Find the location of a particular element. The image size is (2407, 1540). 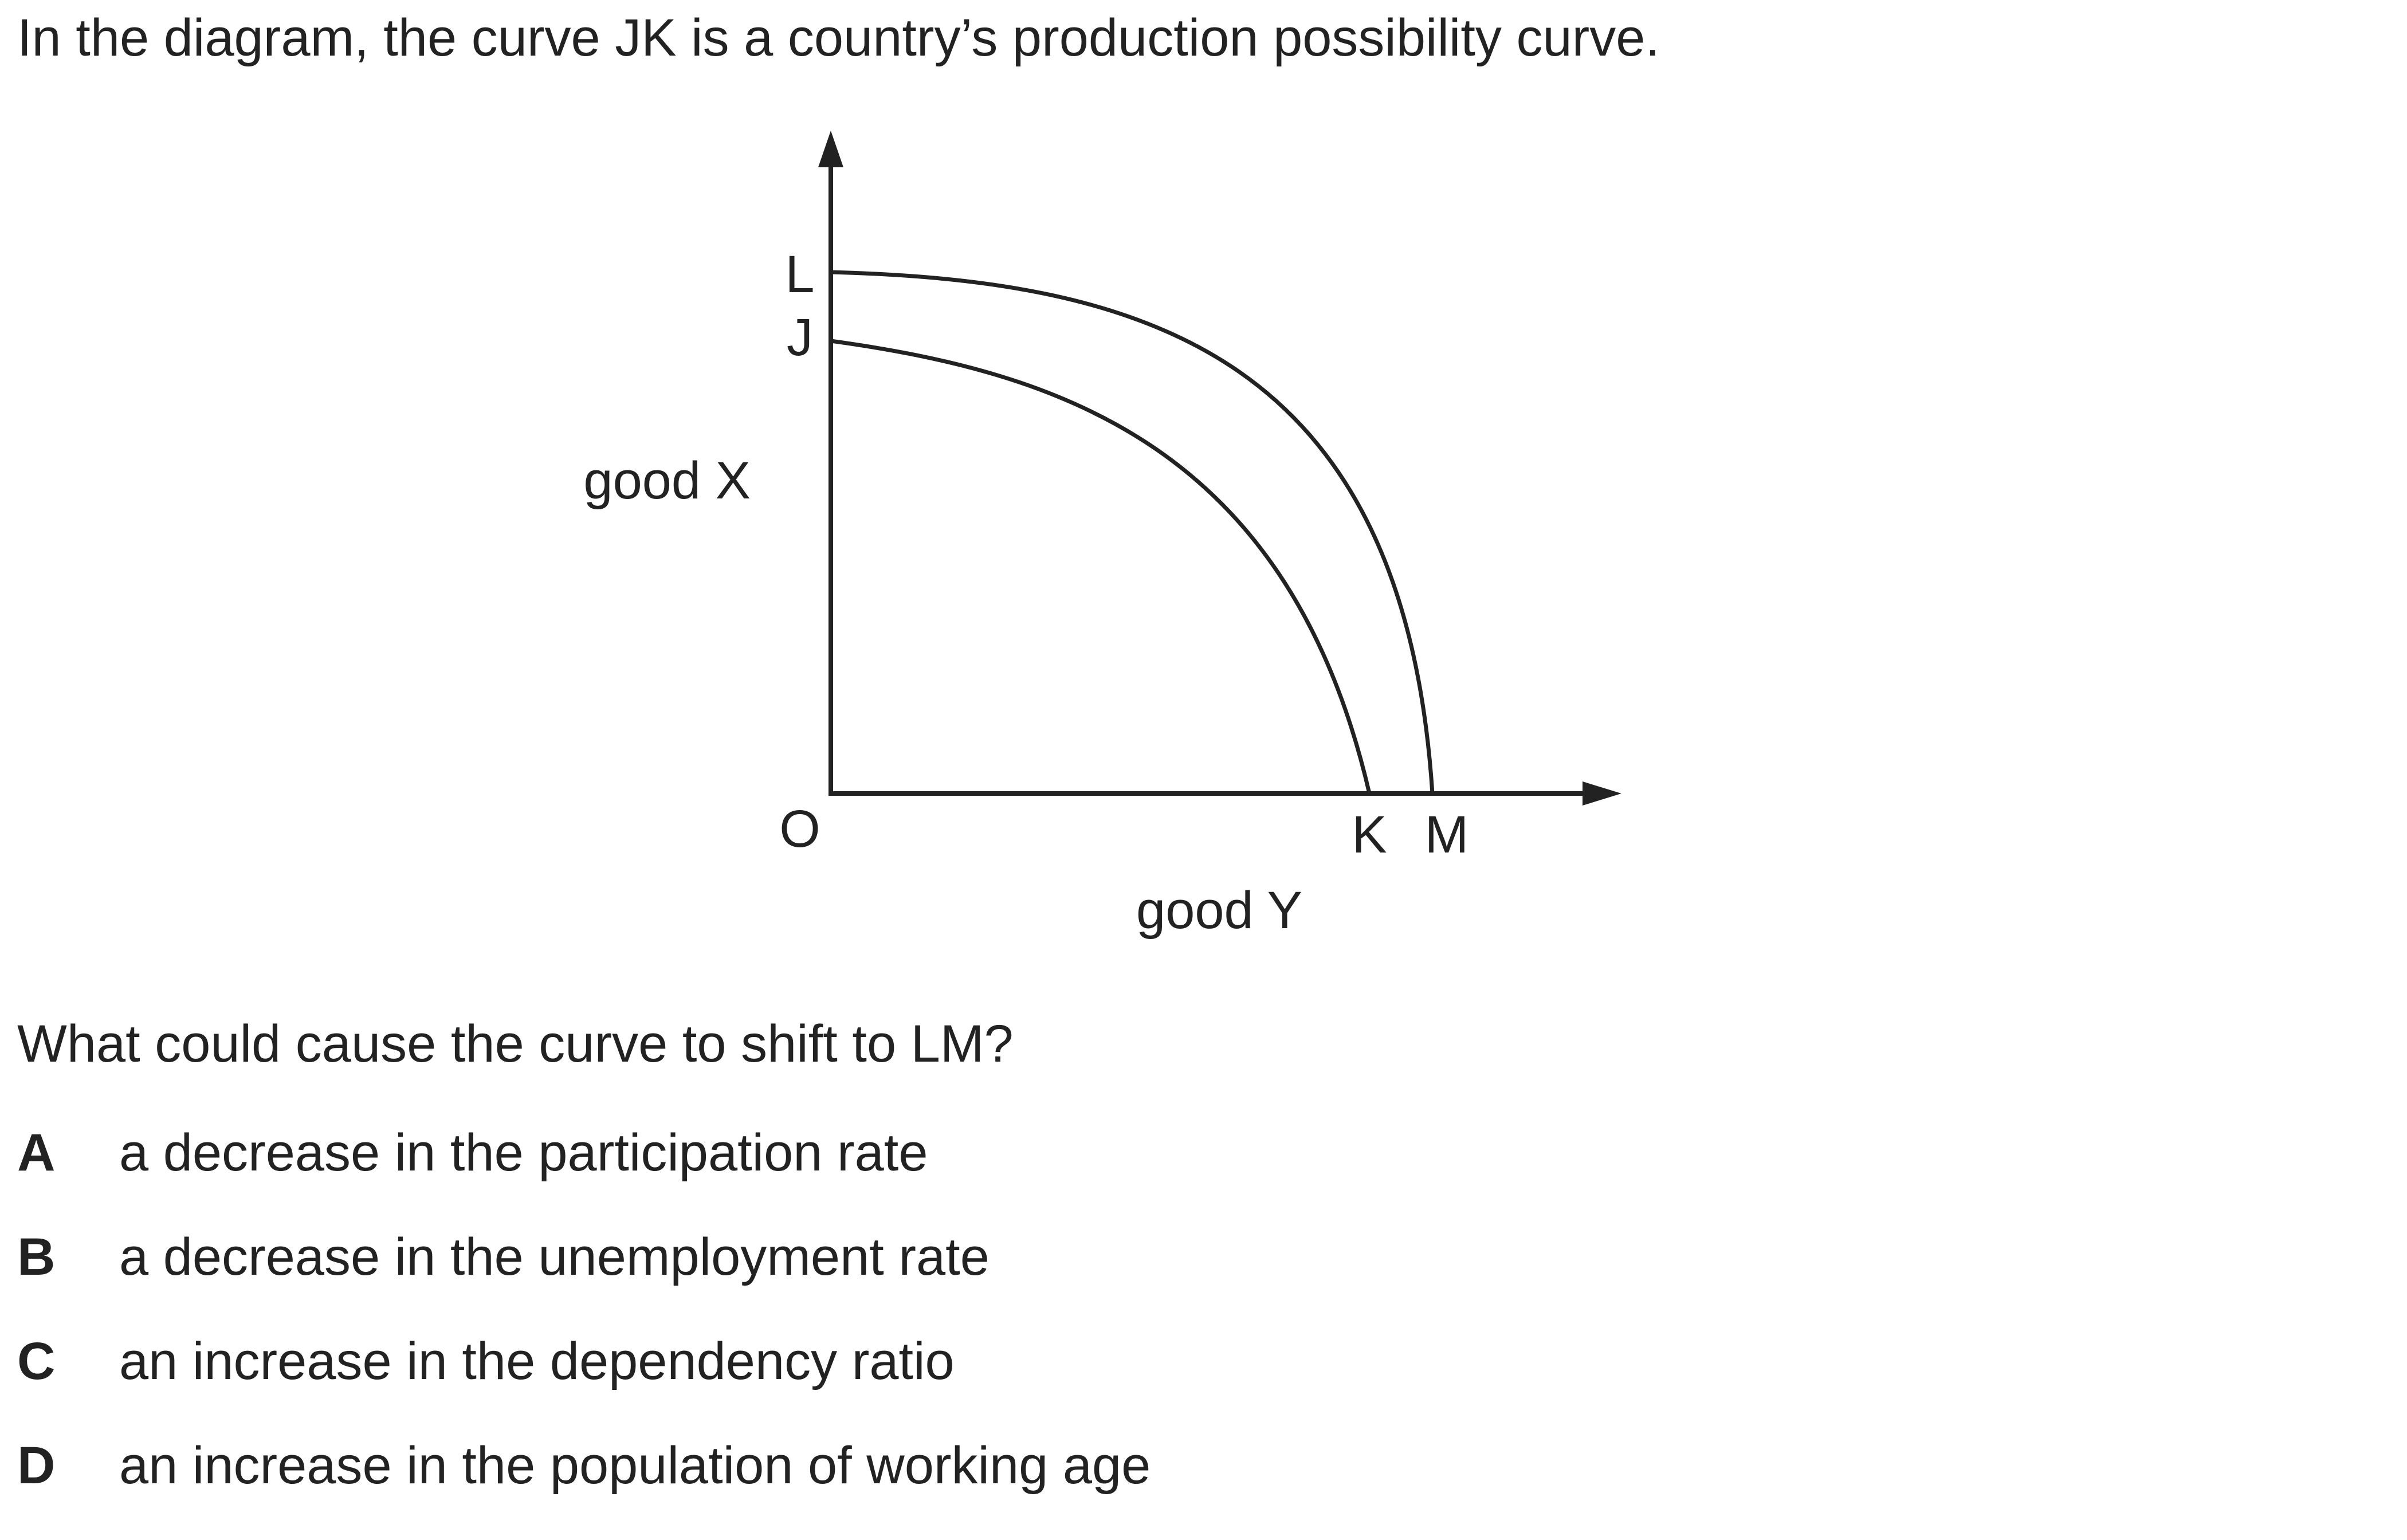

option-letter: C is located at coordinates (36, 1361).